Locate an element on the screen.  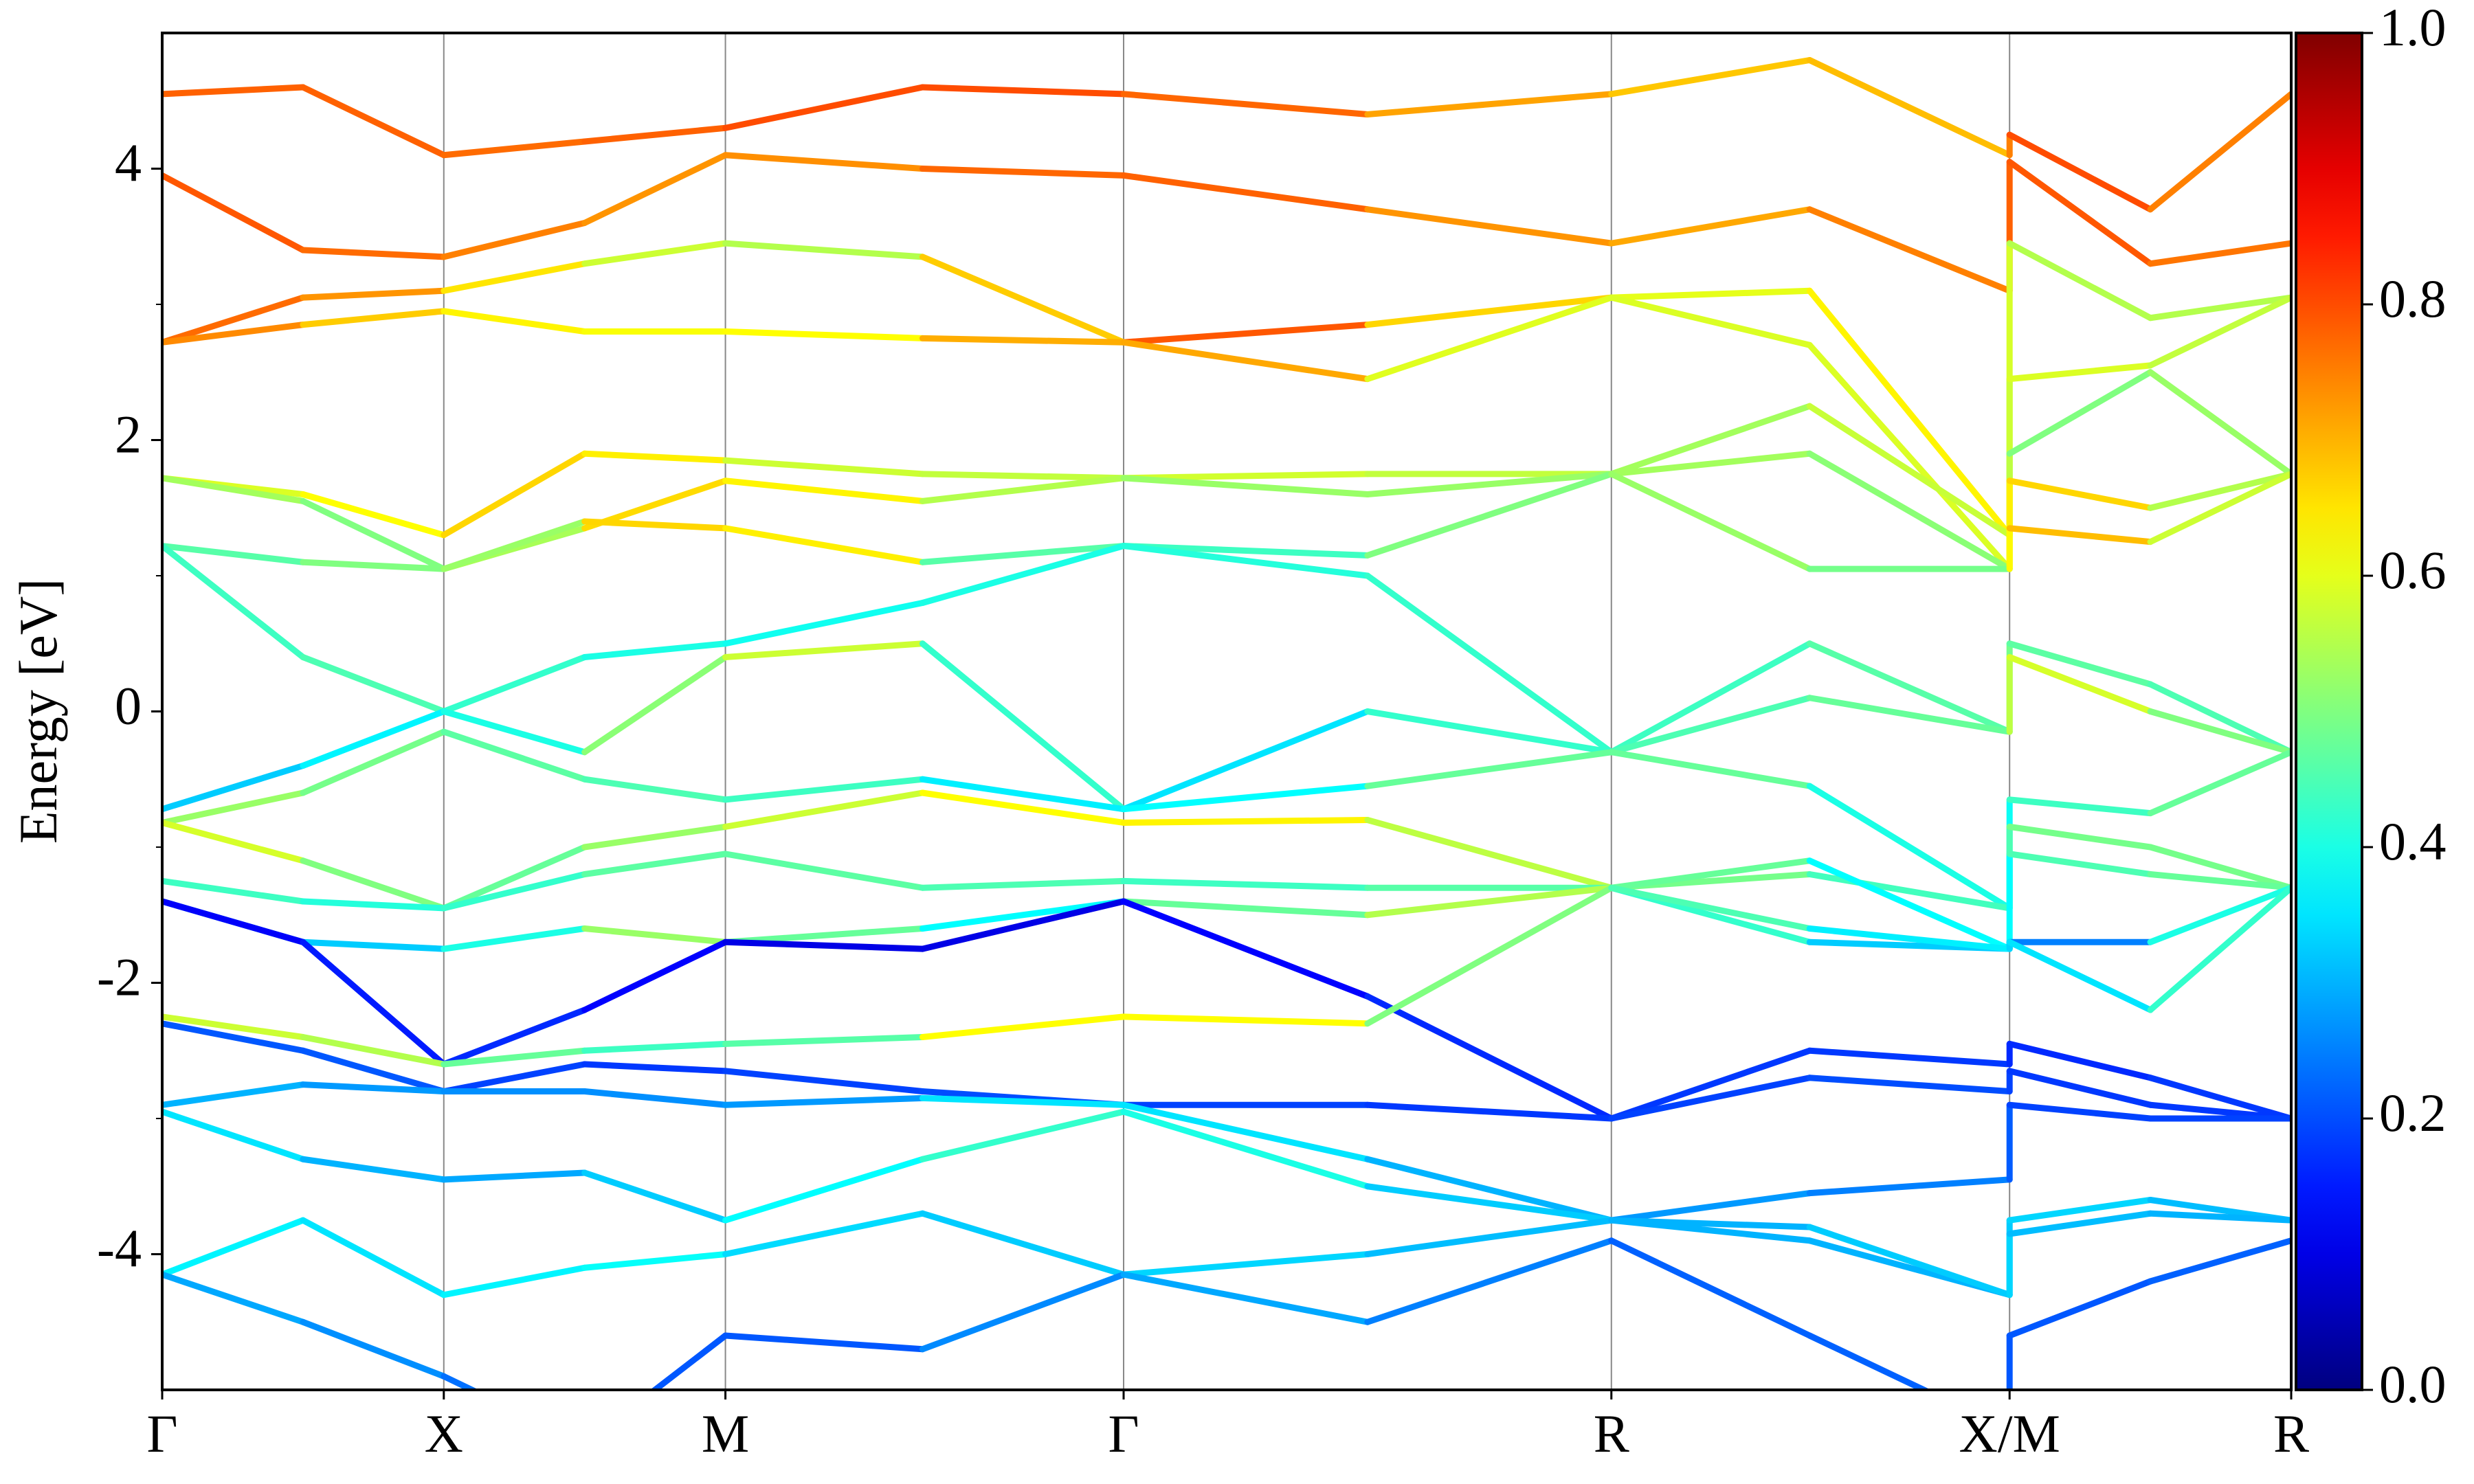
x-tick-label: Γ is located at coordinates (161, 1434).